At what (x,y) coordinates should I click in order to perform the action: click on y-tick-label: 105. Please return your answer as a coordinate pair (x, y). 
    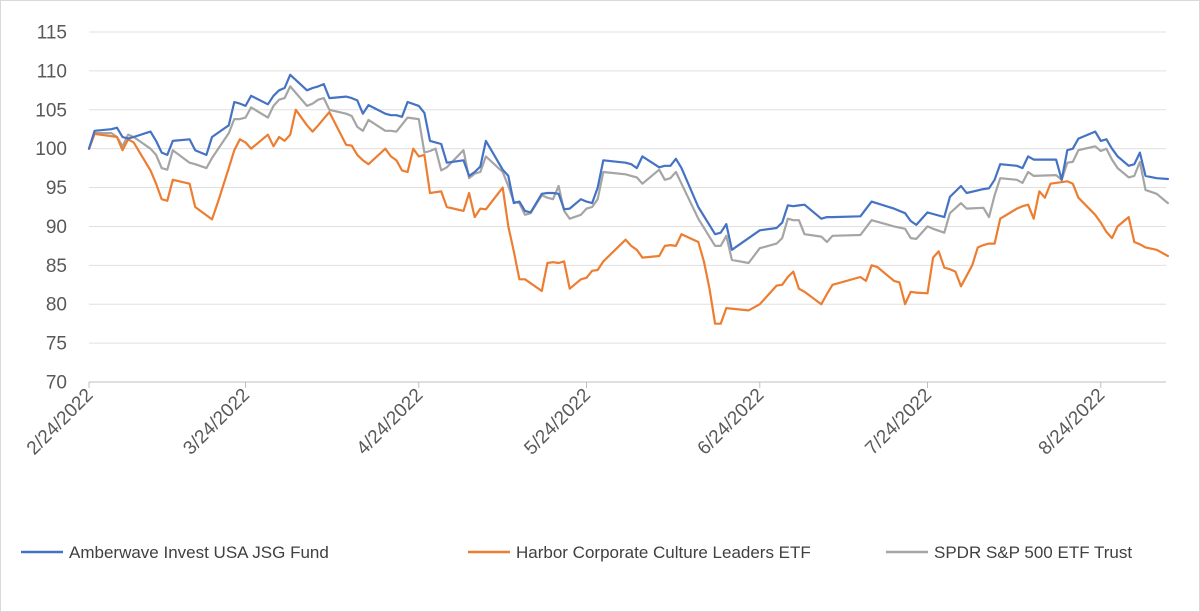
    Looking at the image, I should click on (51, 110).